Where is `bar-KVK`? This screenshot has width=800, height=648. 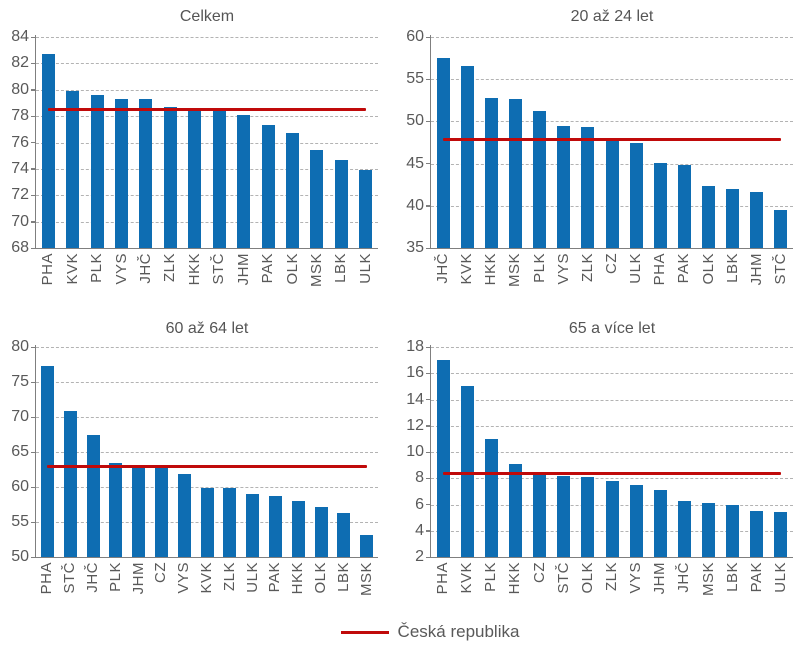
bar-KVK is located at coordinates (467, 156).